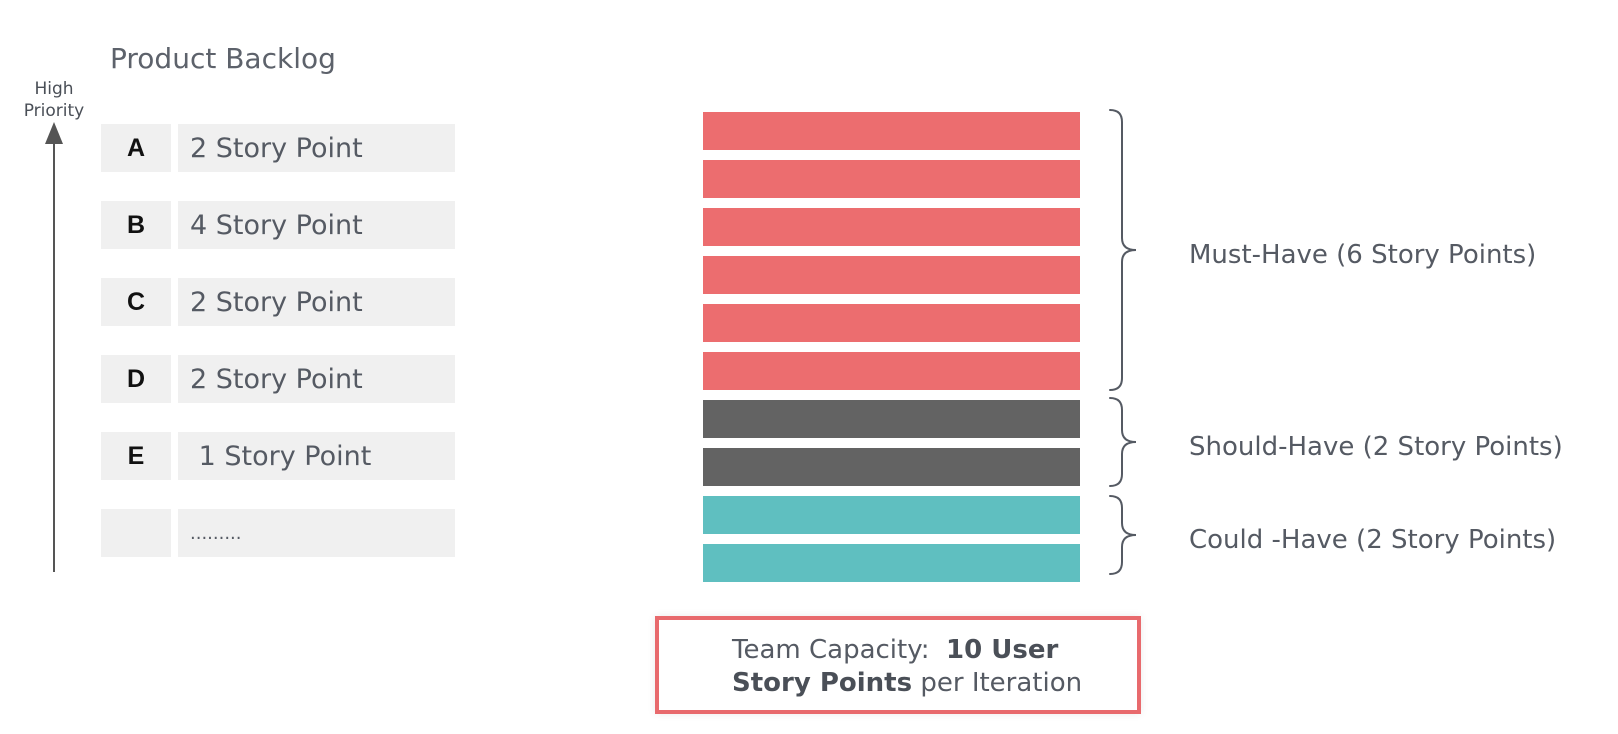 Image resolution: width=1618 pixels, height=734 pixels. What do you see at coordinates (136, 456) in the screenshot?
I see `row-letter: E` at bounding box center [136, 456].